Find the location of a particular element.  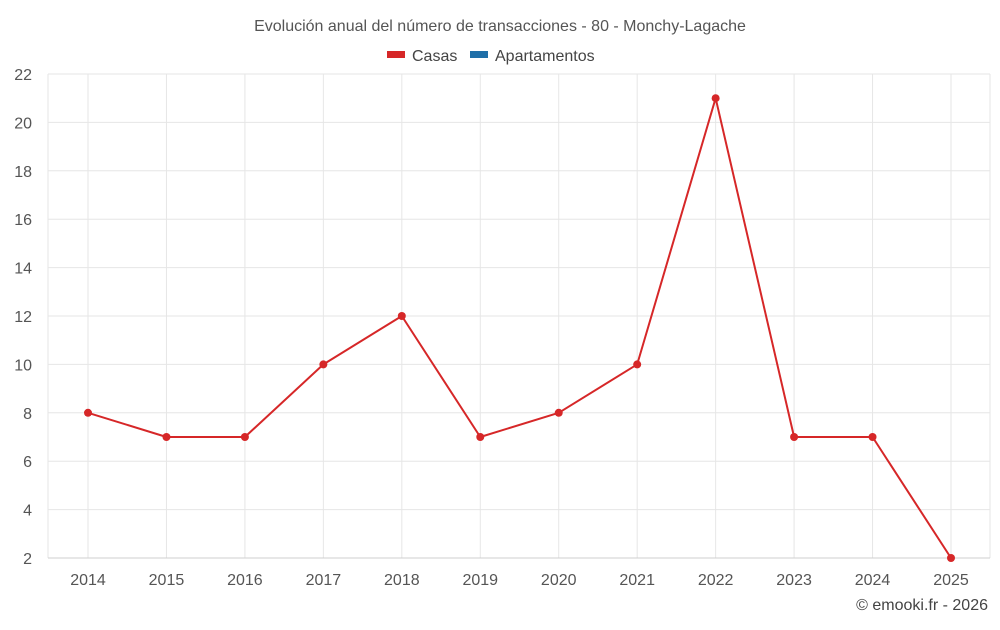

data-point-casas-2016 is located at coordinates (244, 437).